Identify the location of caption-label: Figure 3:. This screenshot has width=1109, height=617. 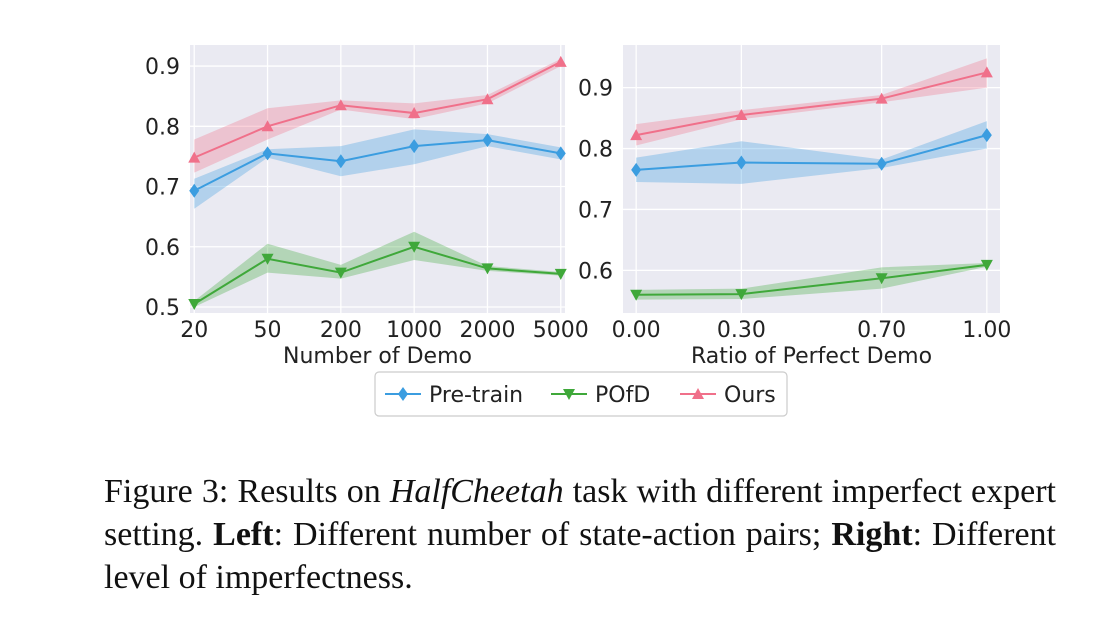
(166, 491).